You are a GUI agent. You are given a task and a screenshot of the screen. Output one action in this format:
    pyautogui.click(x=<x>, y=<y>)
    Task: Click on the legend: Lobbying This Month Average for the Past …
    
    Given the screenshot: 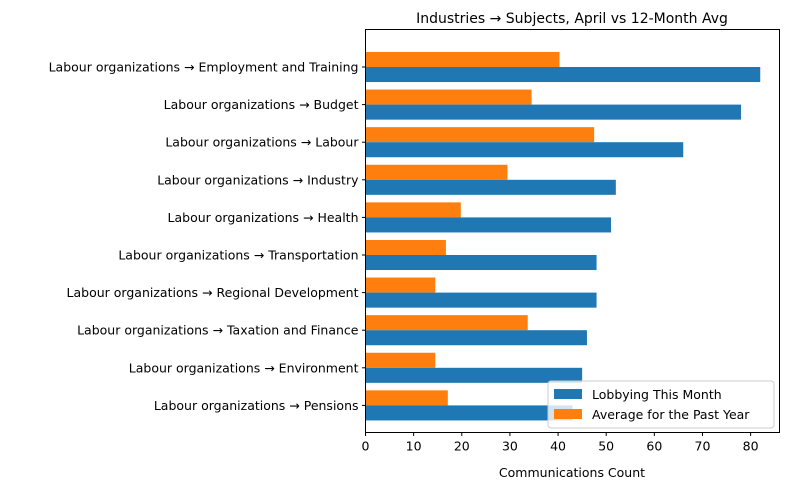 What is the action you would take?
    pyautogui.click(x=661, y=404)
    